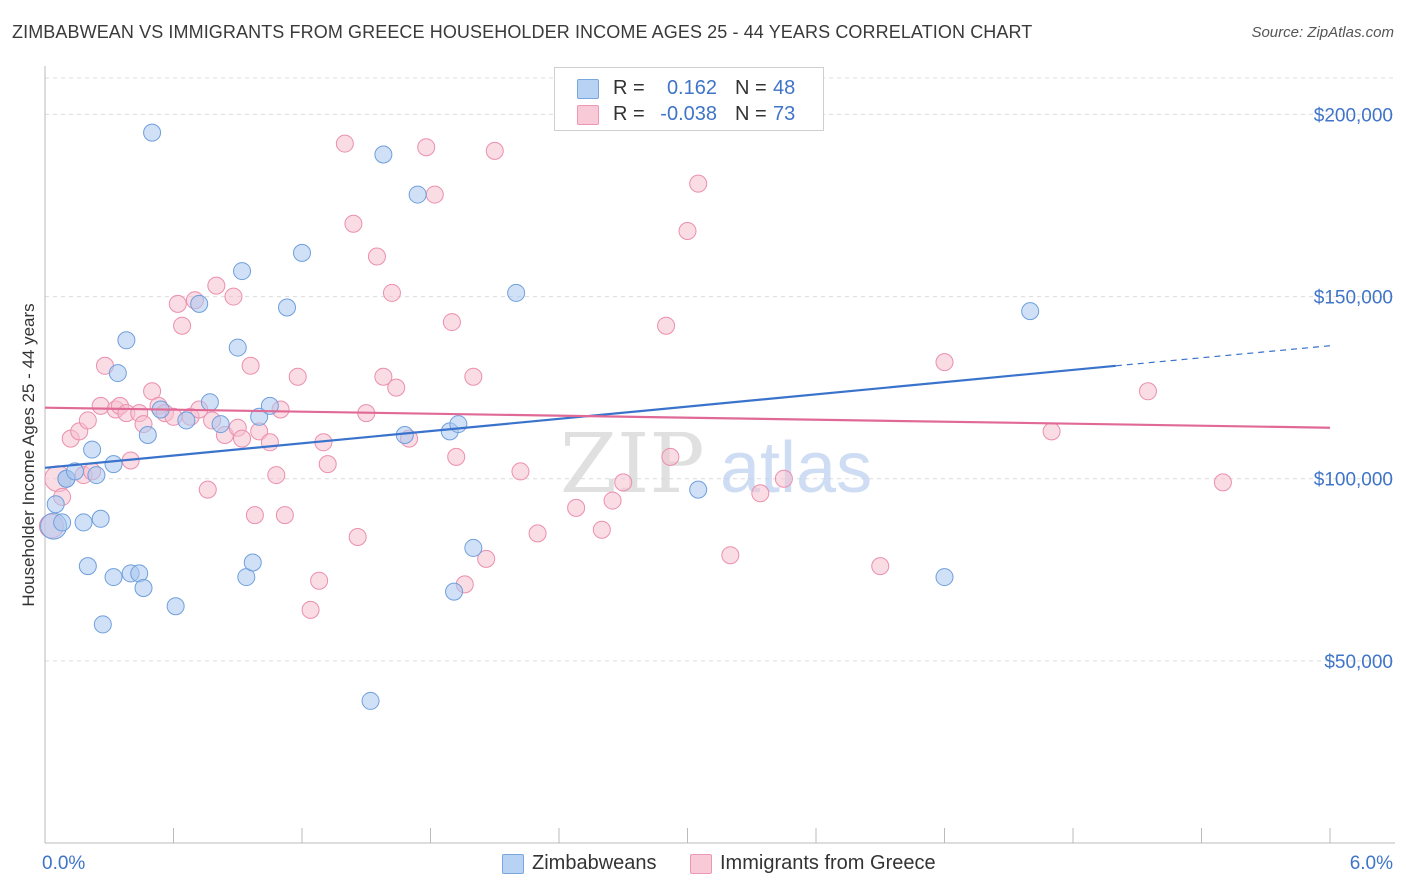 This screenshot has width=1406, height=892. What do you see at coordinates (691, 88) in the screenshot?
I see `legend-r-value: 0.162` at bounding box center [691, 88].